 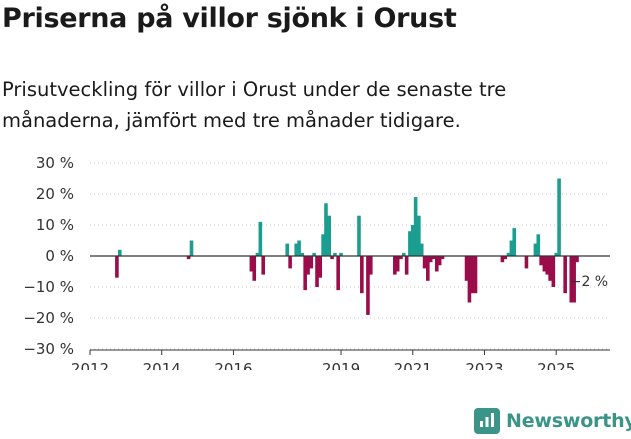 I want to click on chart-title: Priserna på villor sjönk i Orust, so click(x=229, y=18).